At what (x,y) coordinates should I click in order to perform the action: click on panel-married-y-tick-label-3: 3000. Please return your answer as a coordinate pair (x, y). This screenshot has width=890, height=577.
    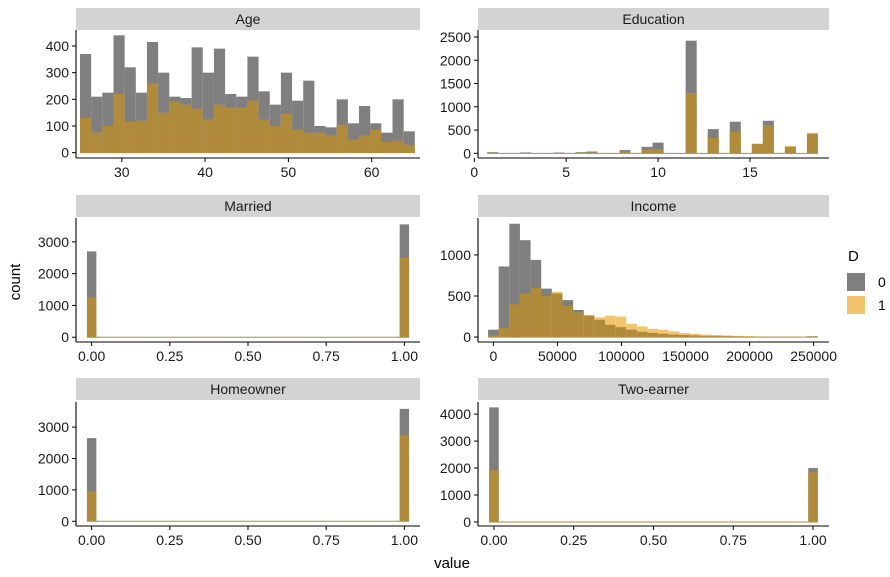
    Looking at the image, I should click on (53, 242).